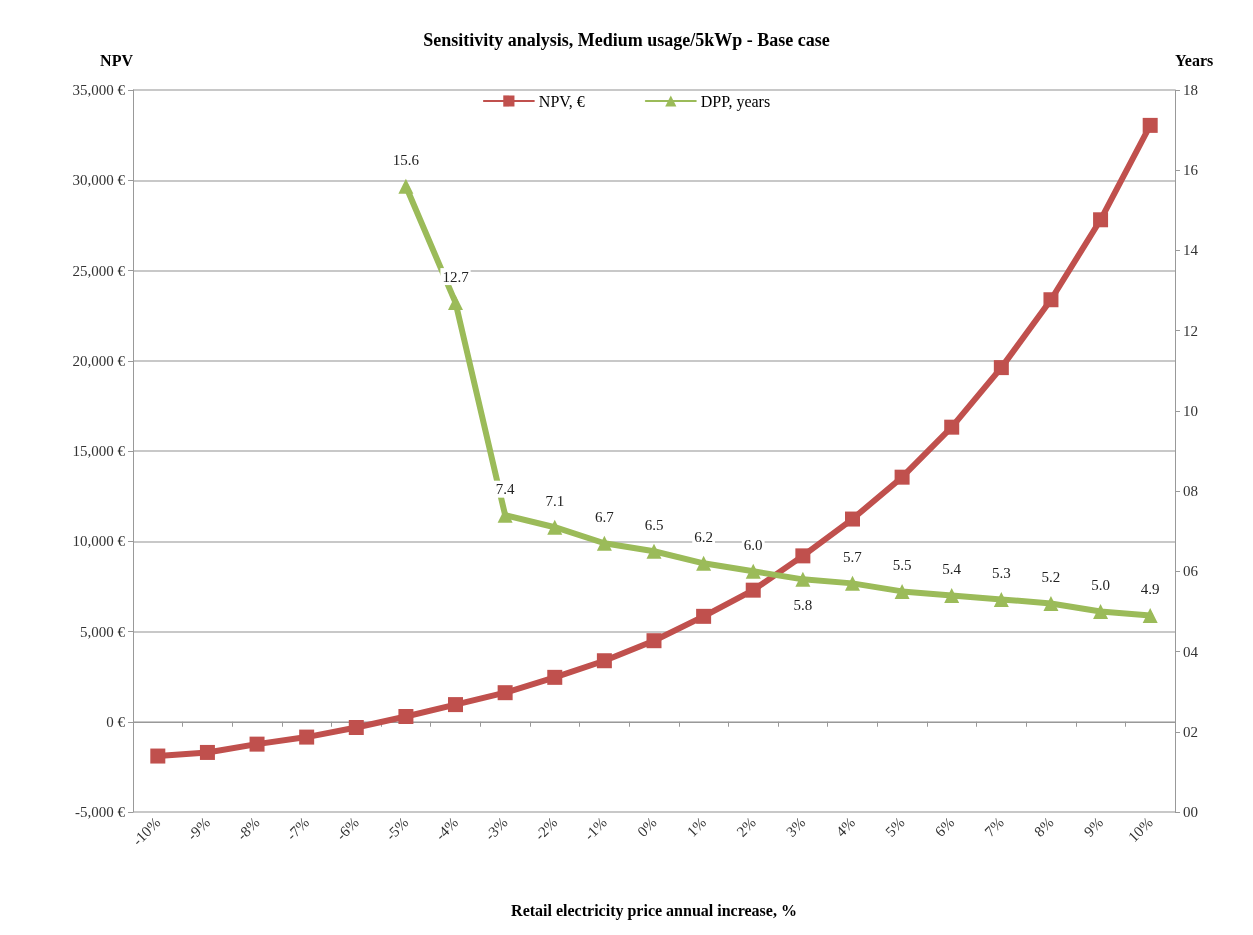  What do you see at coordinates (746, 827) in the screenshot?
I see `x-tick-label: 2%` at bounding box center [746, 827].